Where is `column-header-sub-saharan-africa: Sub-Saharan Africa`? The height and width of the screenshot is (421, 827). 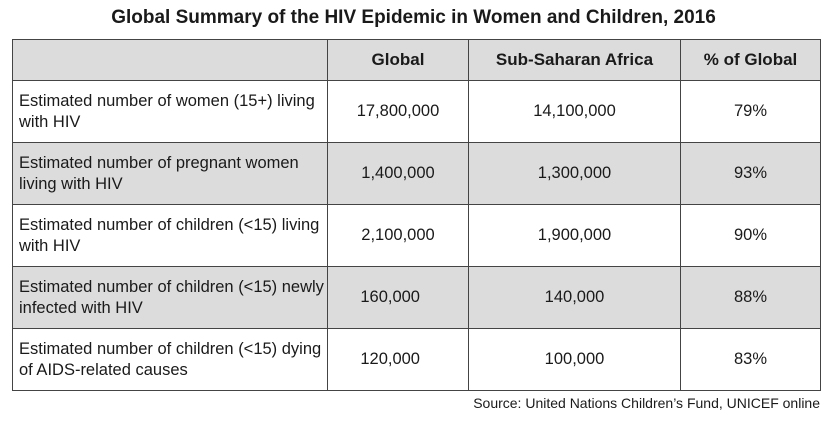
column-header-sub-saharan-africa: Sub-Saharan Africa is located at coordinates (574, 60).